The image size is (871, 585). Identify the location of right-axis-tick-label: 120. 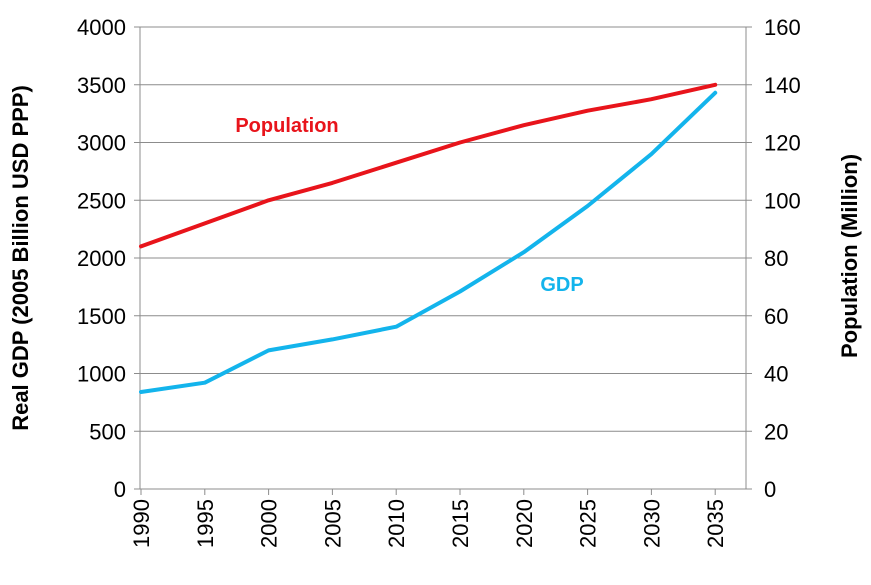
(782, 143).